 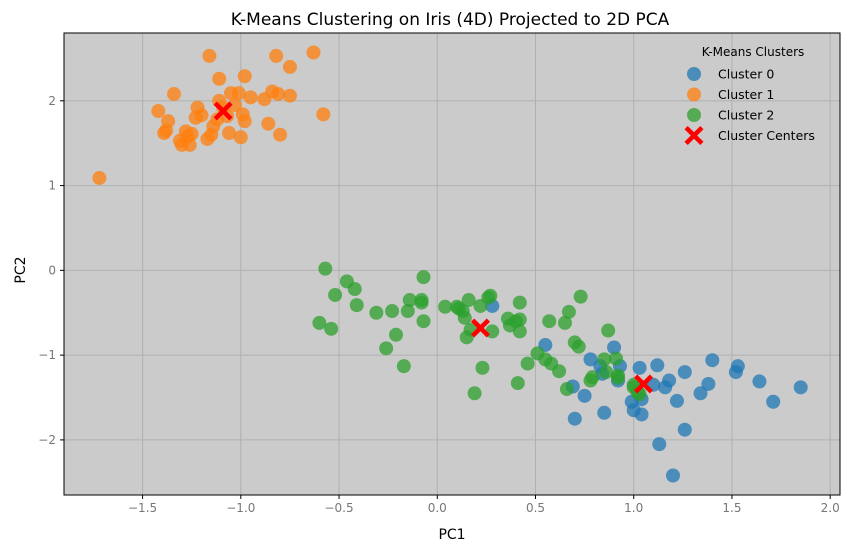 What do you see at coordinates (766, 135) in the screenshot?
I see `legend-label: Cluster Centers` at bounding box center [766, 135].